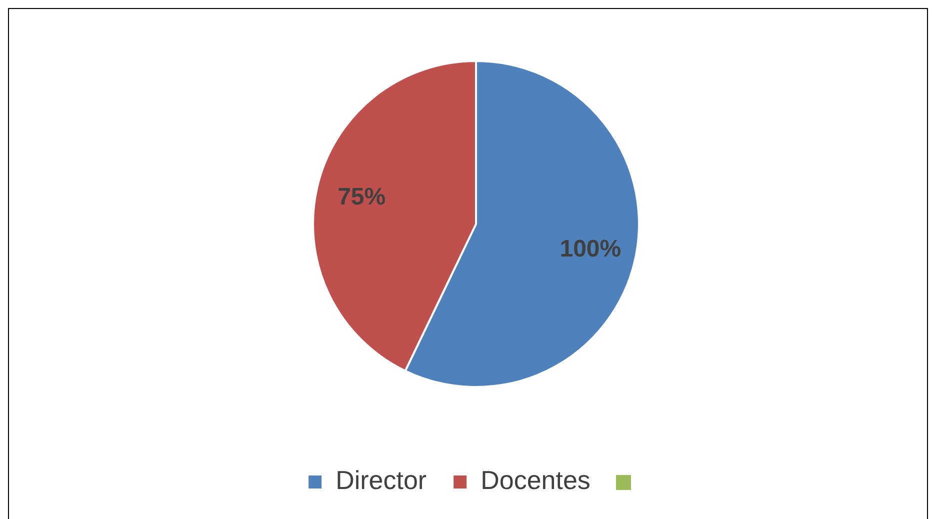  What do you see at coordinates (362, 197) in the screenshot?
I see `data-label: 75%` at bounding box center [362, 197].